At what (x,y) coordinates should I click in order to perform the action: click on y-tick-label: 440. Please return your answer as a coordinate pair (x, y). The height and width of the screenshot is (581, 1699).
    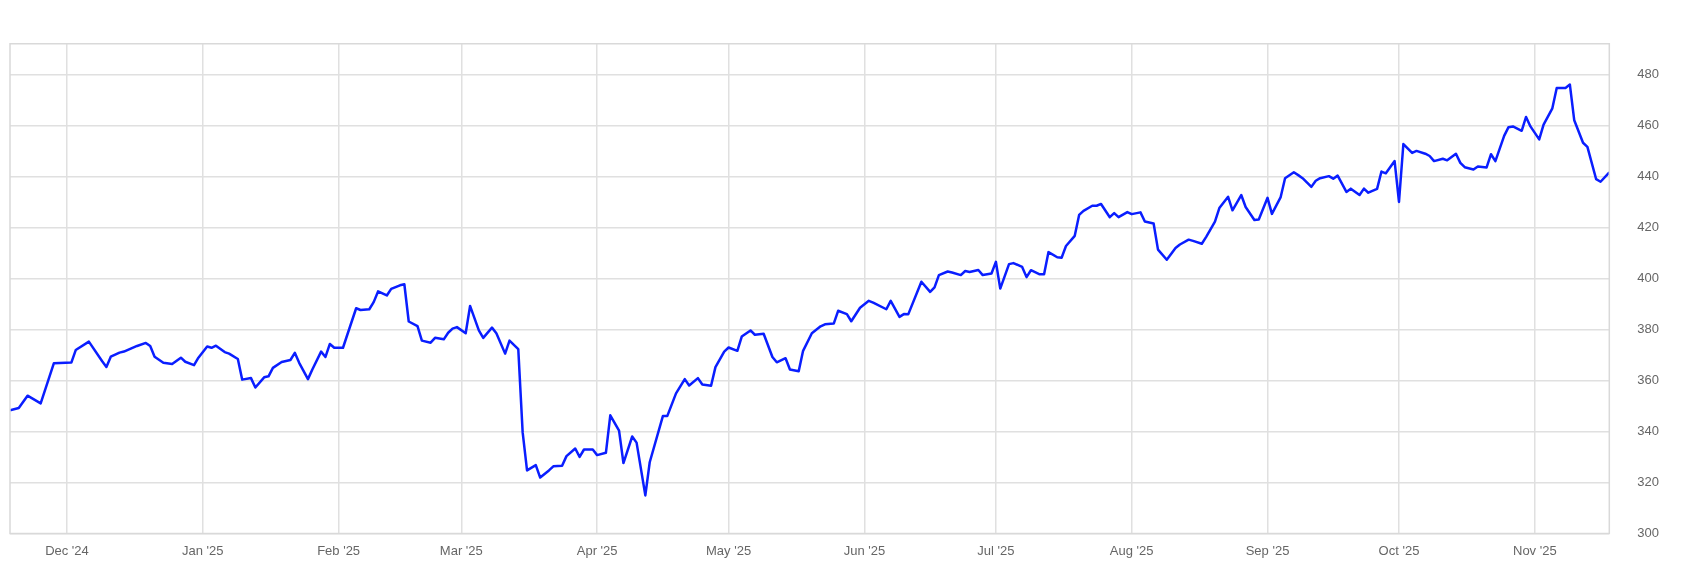
    Looking at the image, I should click on (1648, 175).